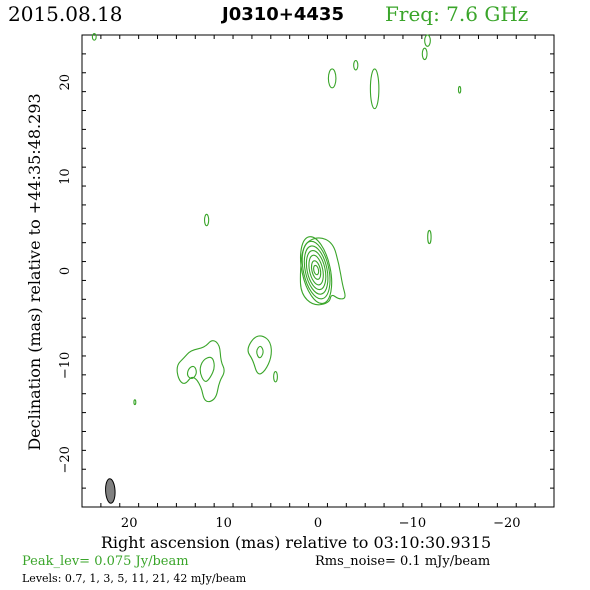 This screenshot has height=590, width=590. What do you see at coordinates (223, 523) in the screenshot?
I see `x-tick-label: 10` at bounding box center [223, 523].